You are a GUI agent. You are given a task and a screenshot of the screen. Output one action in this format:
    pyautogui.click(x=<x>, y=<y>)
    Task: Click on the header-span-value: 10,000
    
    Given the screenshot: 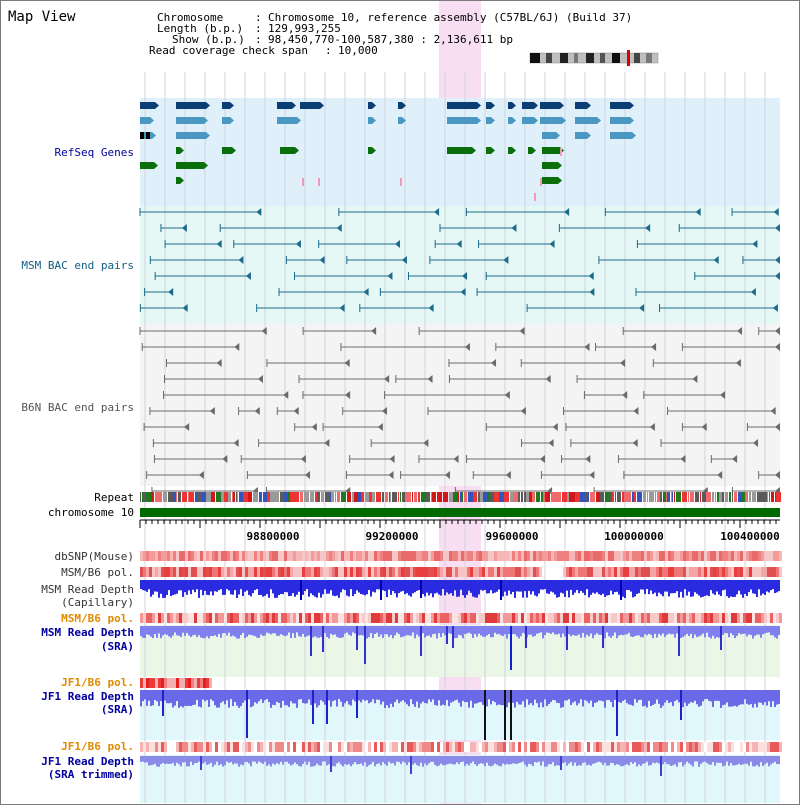 What is the action you would take?
    pyautogui.click(x=358, y=50)
    